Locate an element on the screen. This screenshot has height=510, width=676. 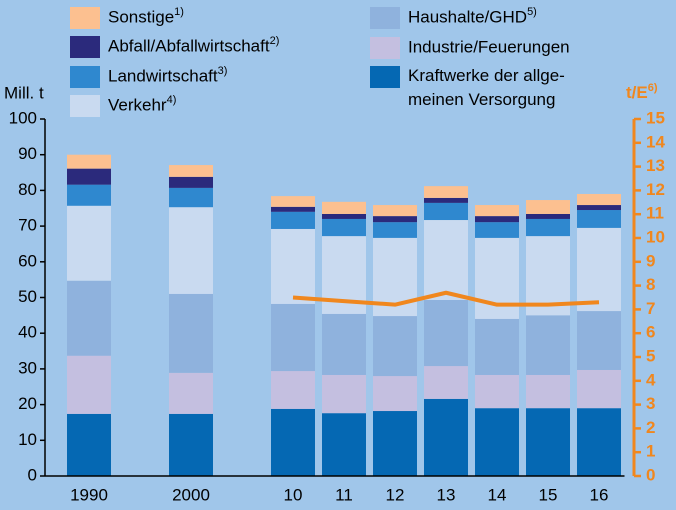
y-tick-label: 50 is located at coordinates (27, 296).